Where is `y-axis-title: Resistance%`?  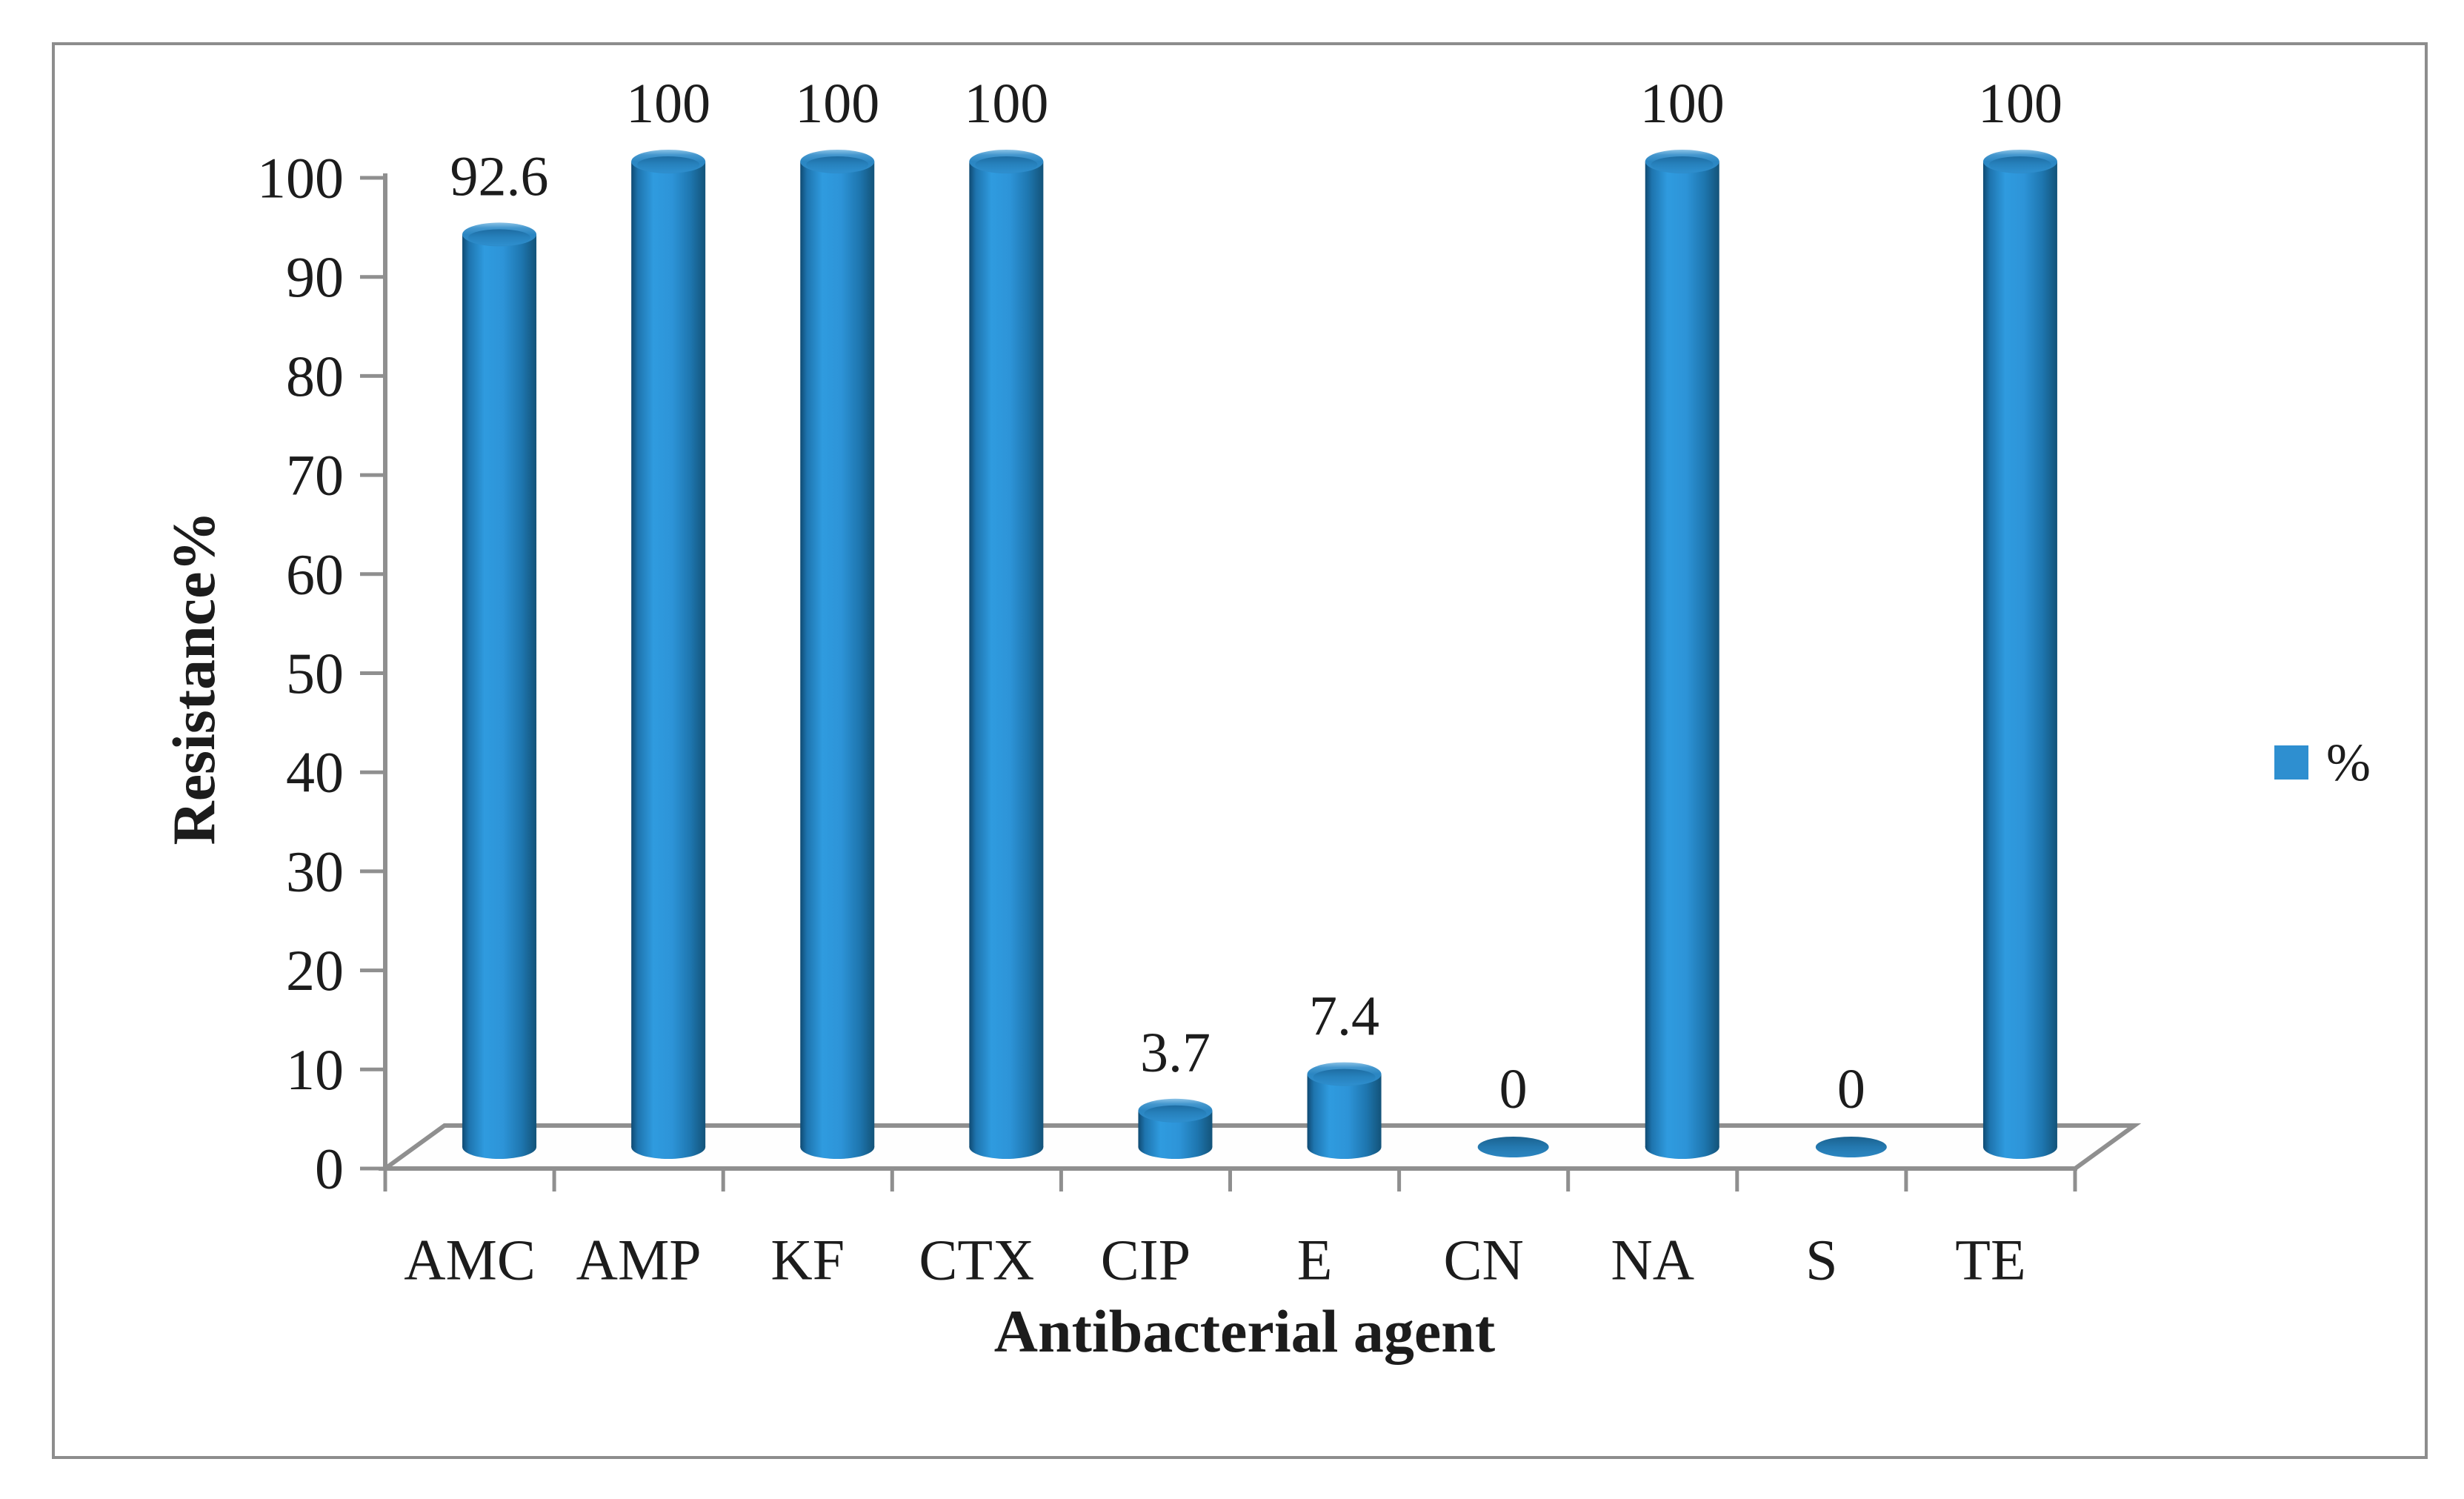 y-axis-title: Resistance% is located at coordinates (194, 678).